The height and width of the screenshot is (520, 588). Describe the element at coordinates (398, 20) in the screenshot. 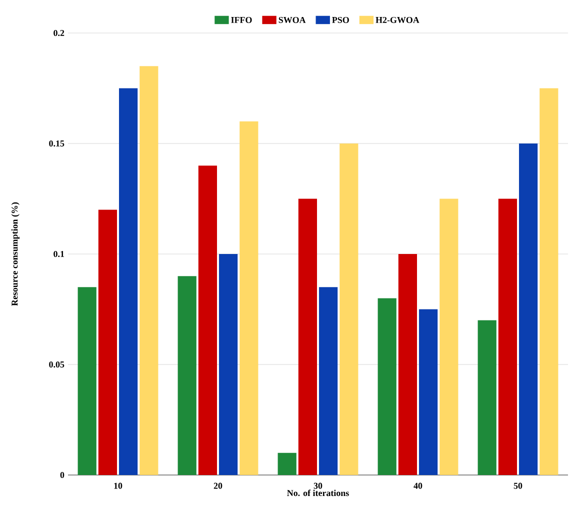

I see `legend-label: H2-GWOA` at that location.